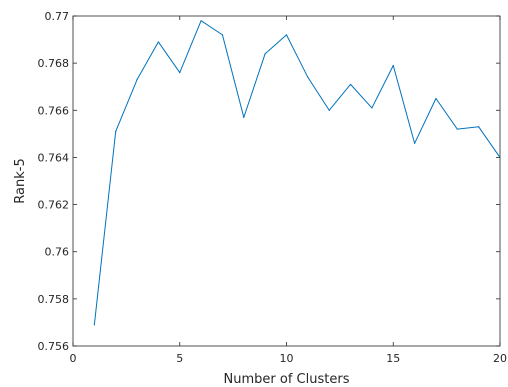 This screenshot has height=387, width=508. Describe the element at coordinates (54, 63) in the screenshot. I see `y-tick-label: 0.768` at that location.